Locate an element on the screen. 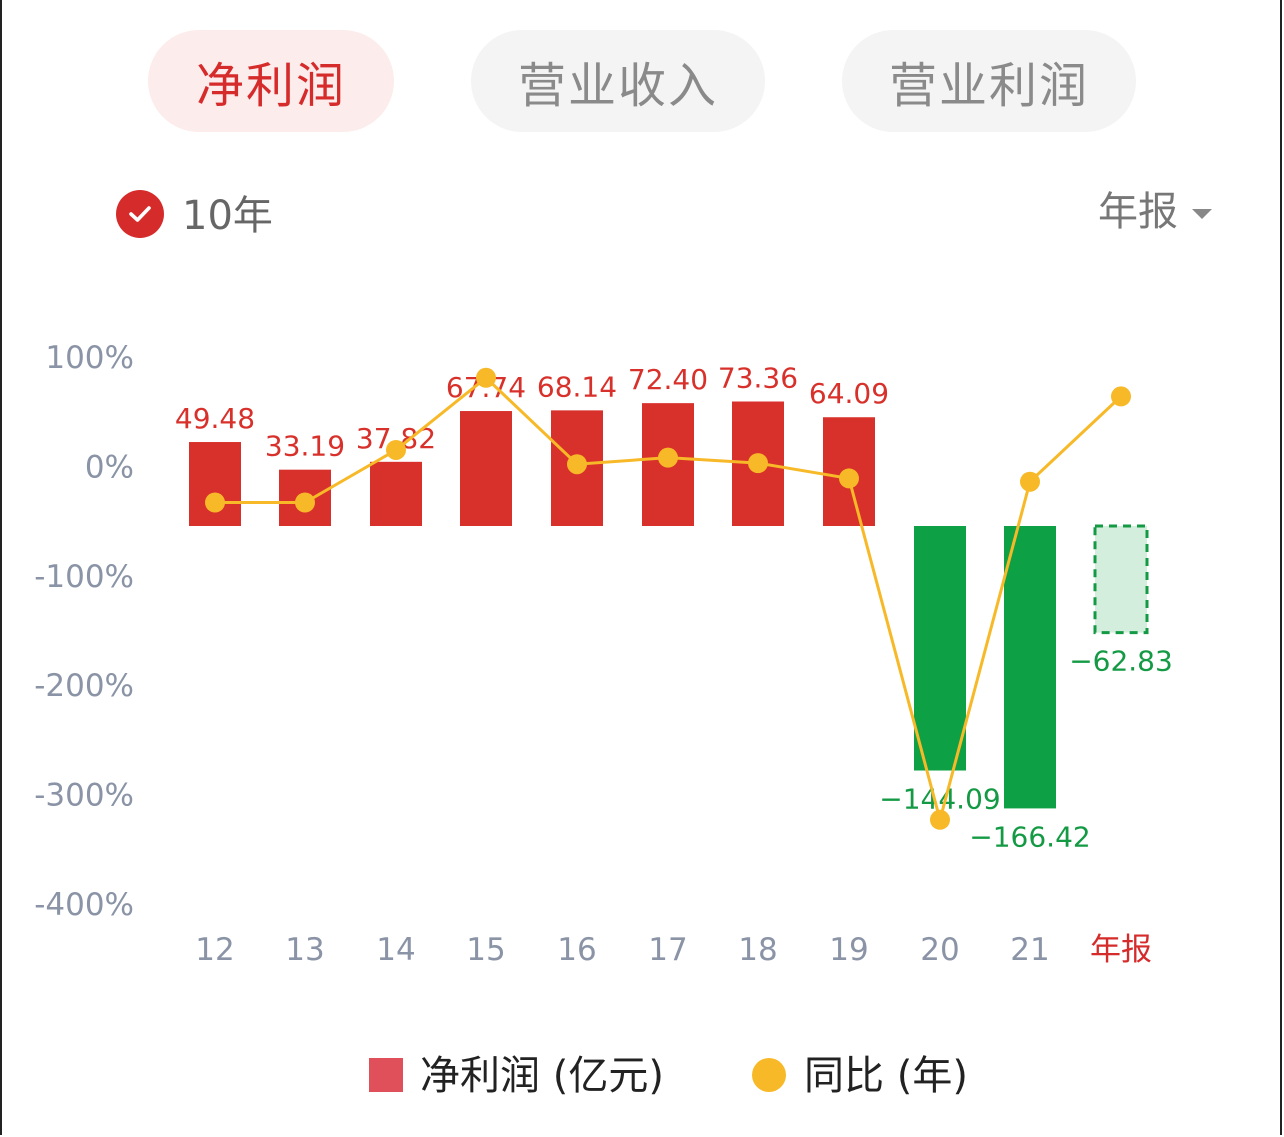 The image size is (1284, 1137). x-tick-label: 15 is located at coordinates (485, 950).